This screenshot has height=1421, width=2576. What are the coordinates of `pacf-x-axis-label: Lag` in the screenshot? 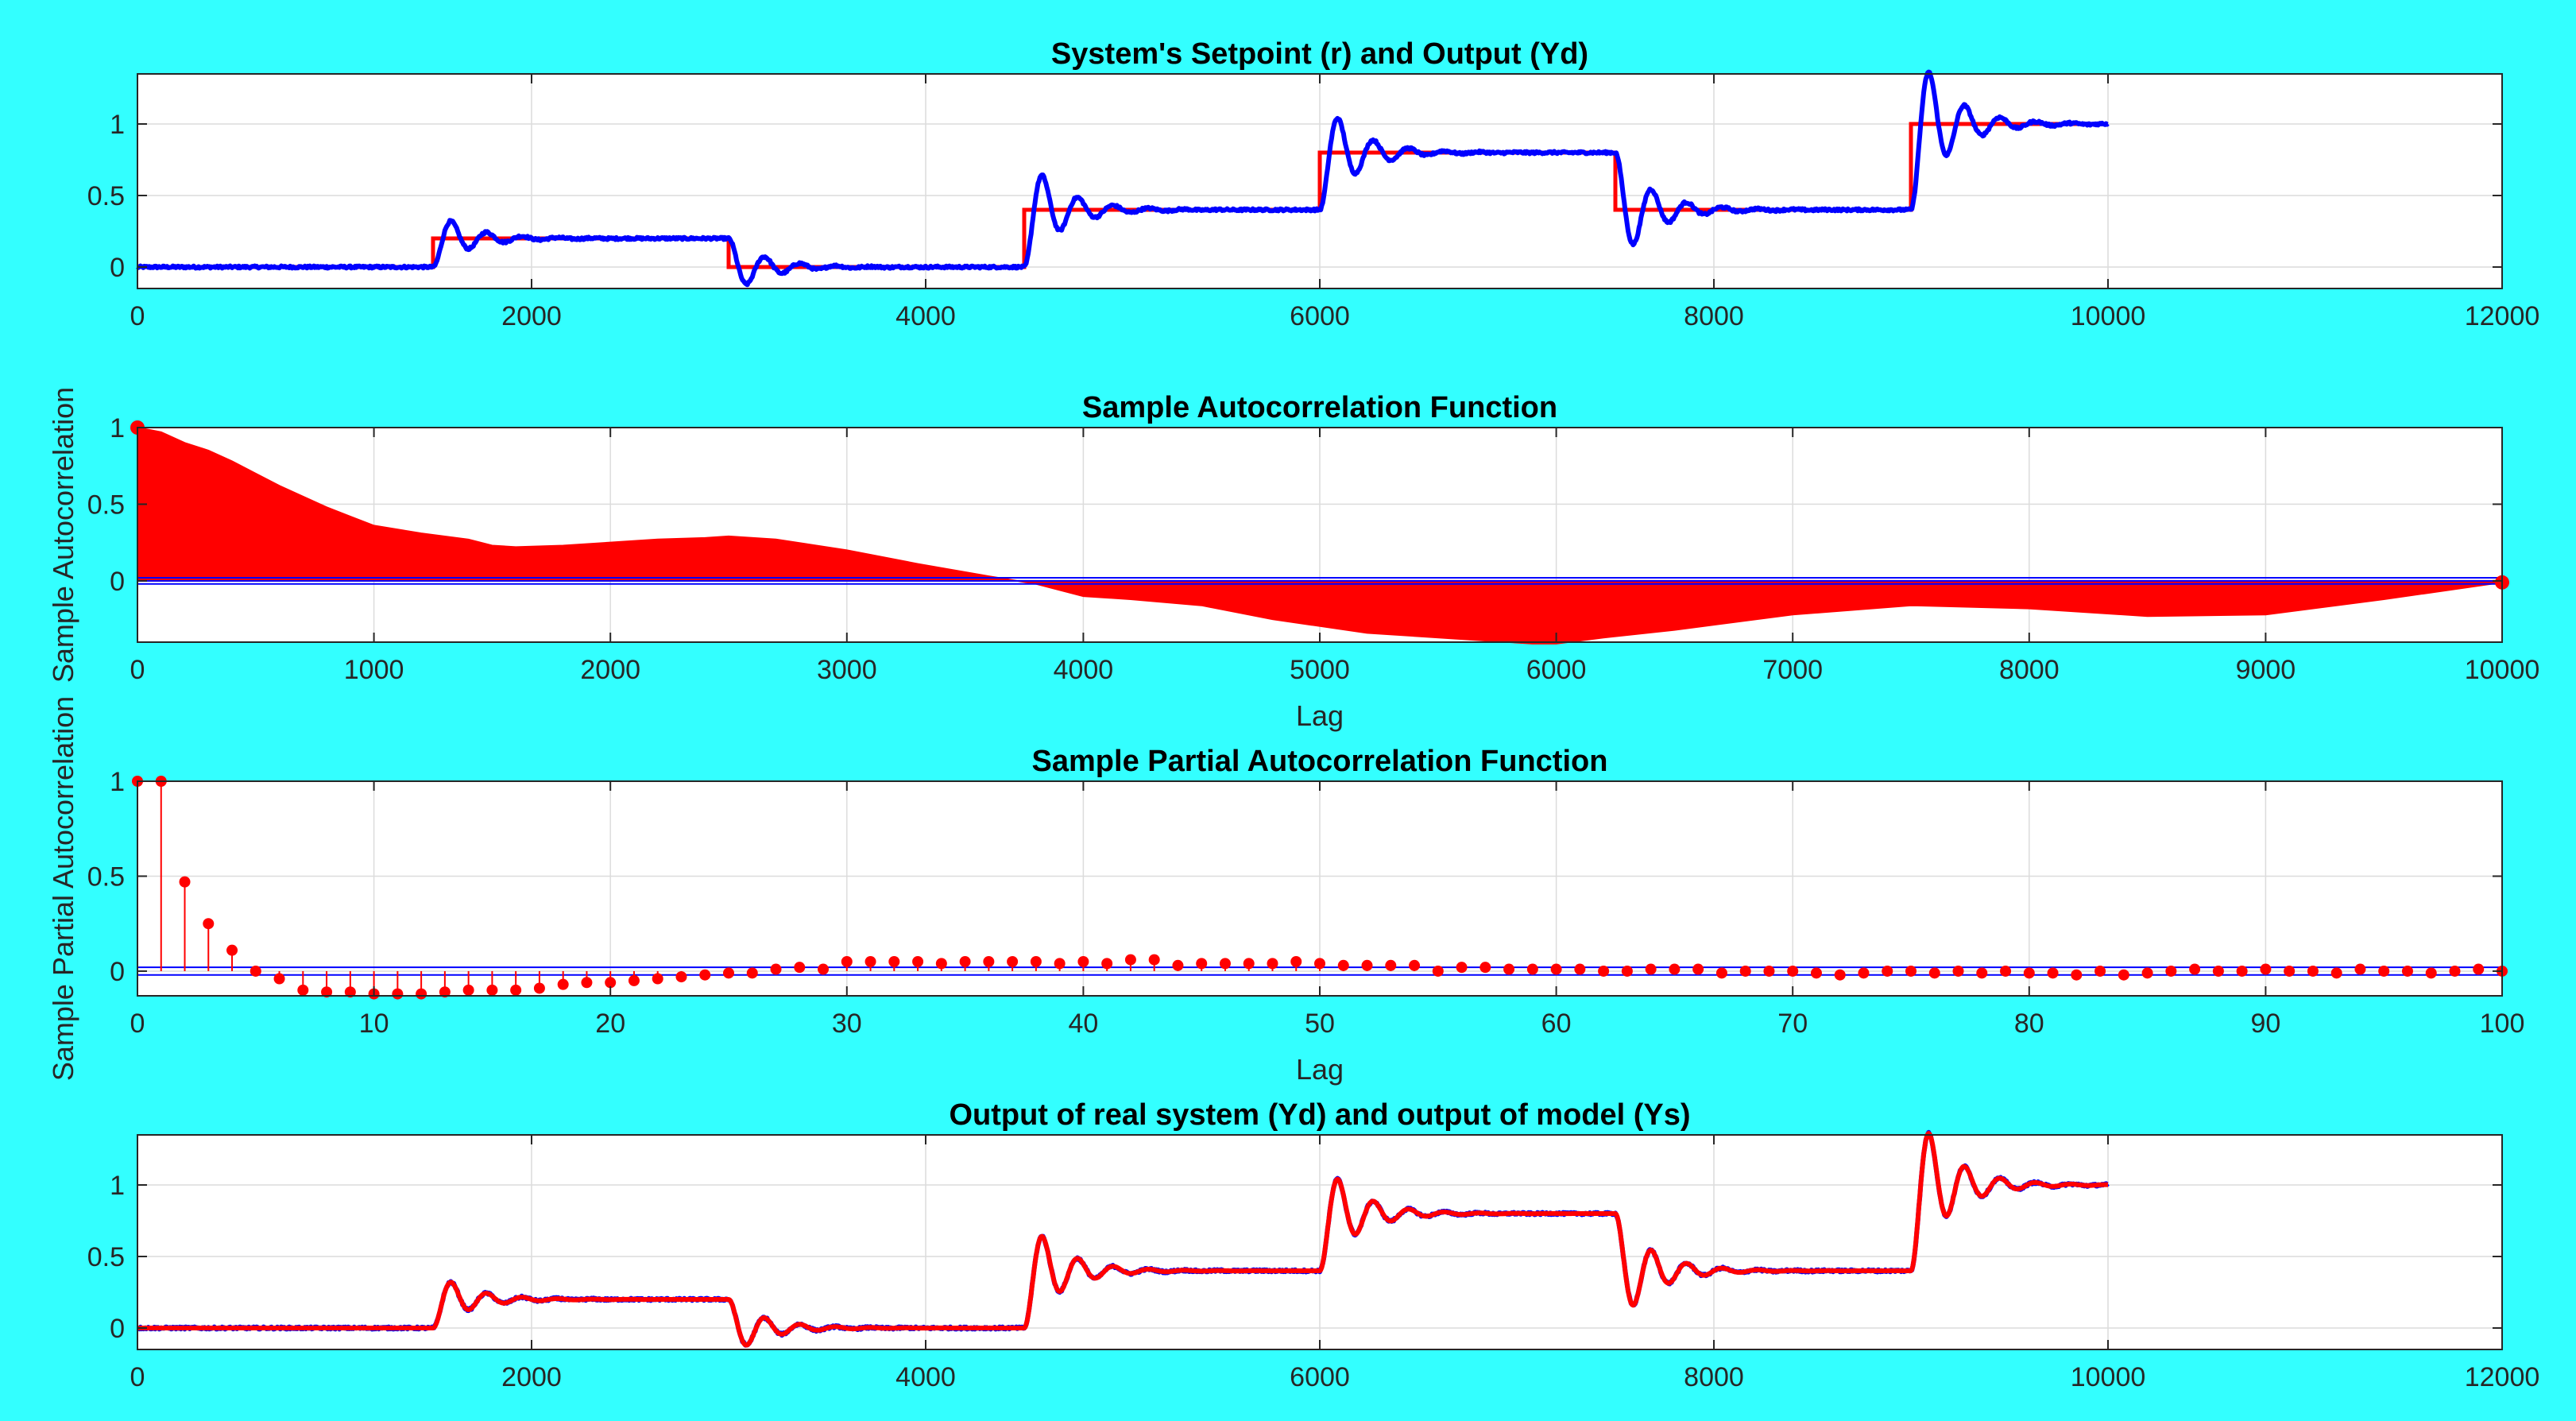 It's located at (1320, 1069).